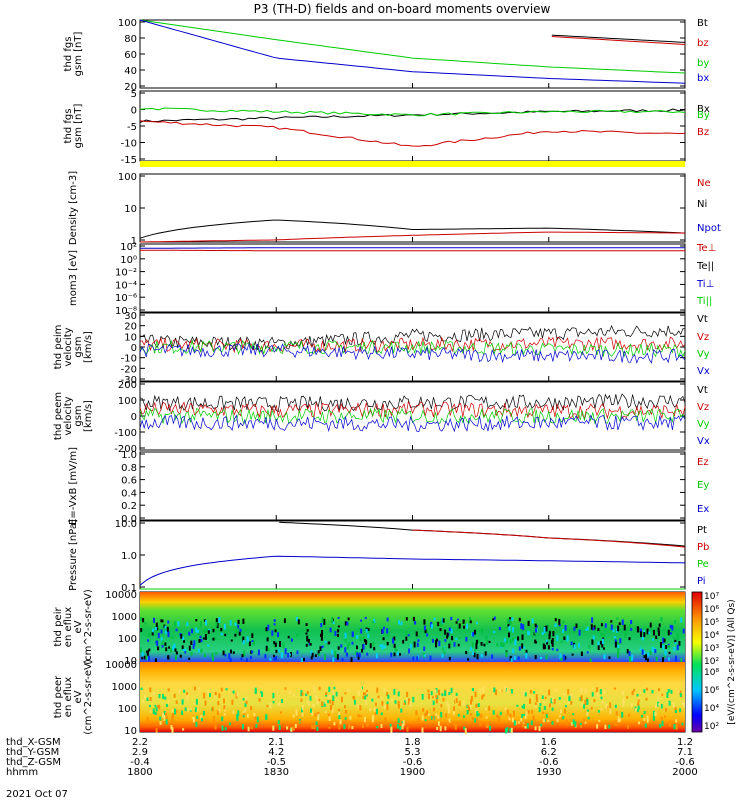 Image resolution: width=750 pixels, height=800 pixels. I want to click on panel-3: 100 10 1 Density [cm-3] Ne Ni Npot, so click(394, 209).